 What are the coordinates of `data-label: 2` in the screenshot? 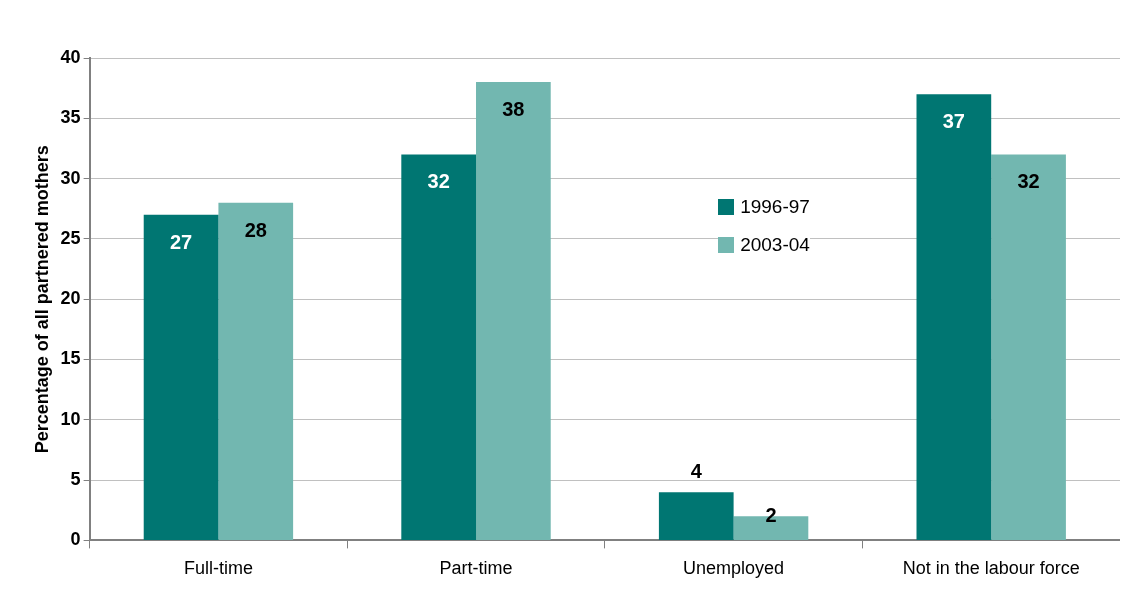 It's located at (771, 515).